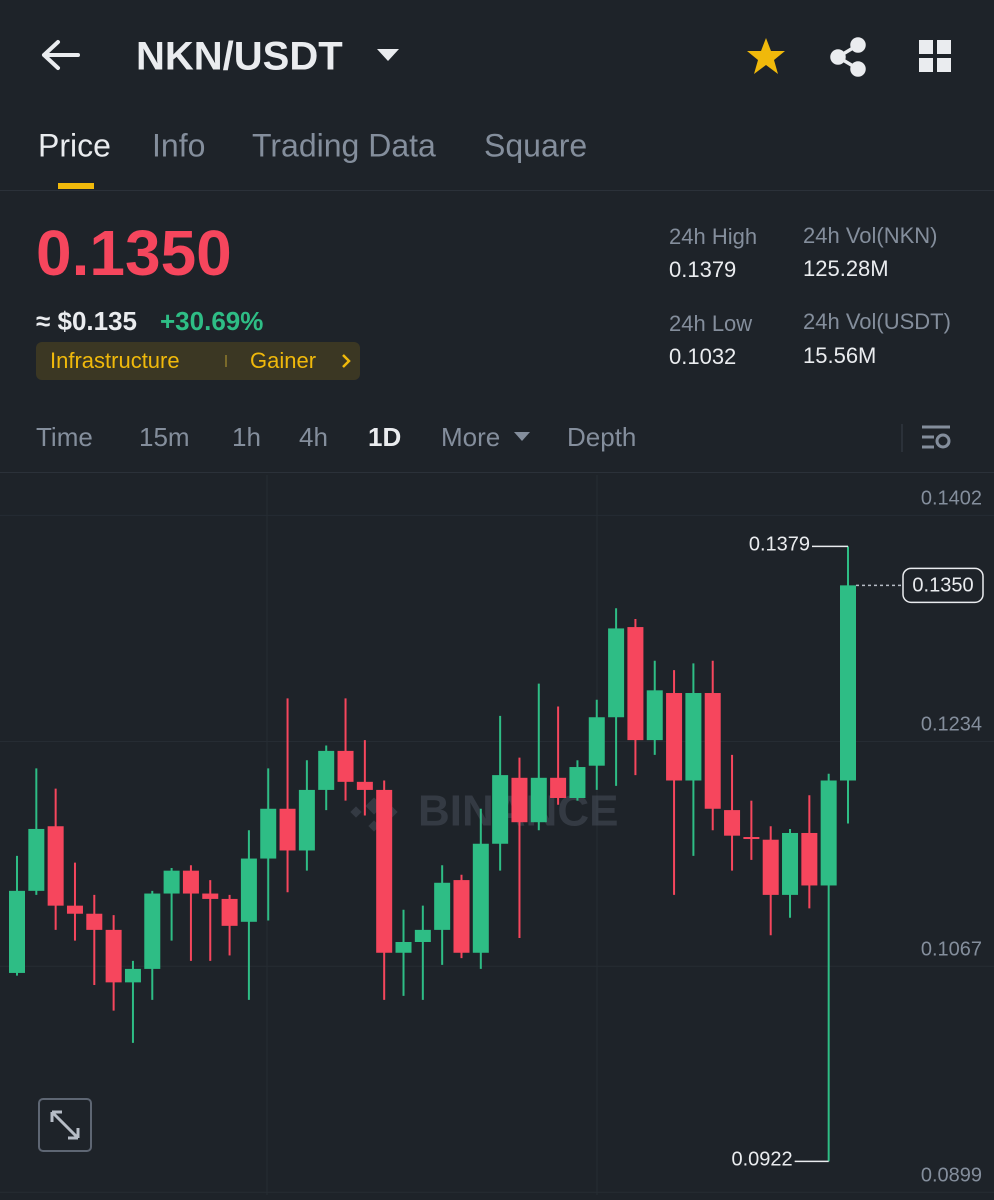 The width and height of the screenshot is (994, 1200). Describe the element at coordinates (522, 436) in the screenshot. I see `more-dropdown` at that location.